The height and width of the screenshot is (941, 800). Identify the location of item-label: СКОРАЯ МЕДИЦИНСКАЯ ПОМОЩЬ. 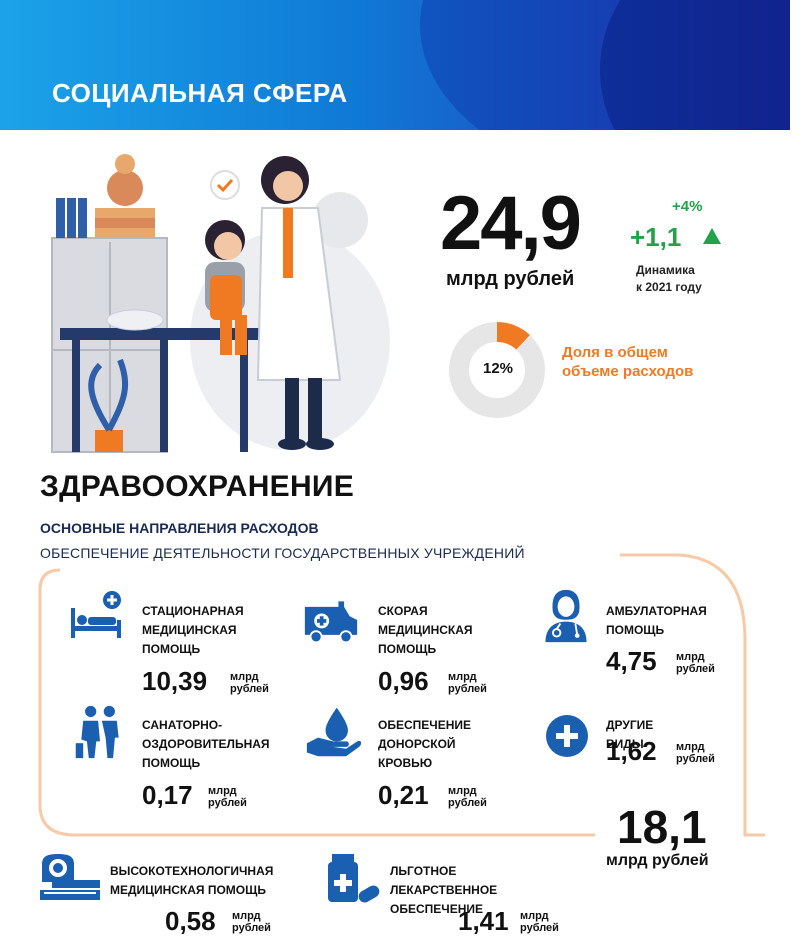
(425, 630).